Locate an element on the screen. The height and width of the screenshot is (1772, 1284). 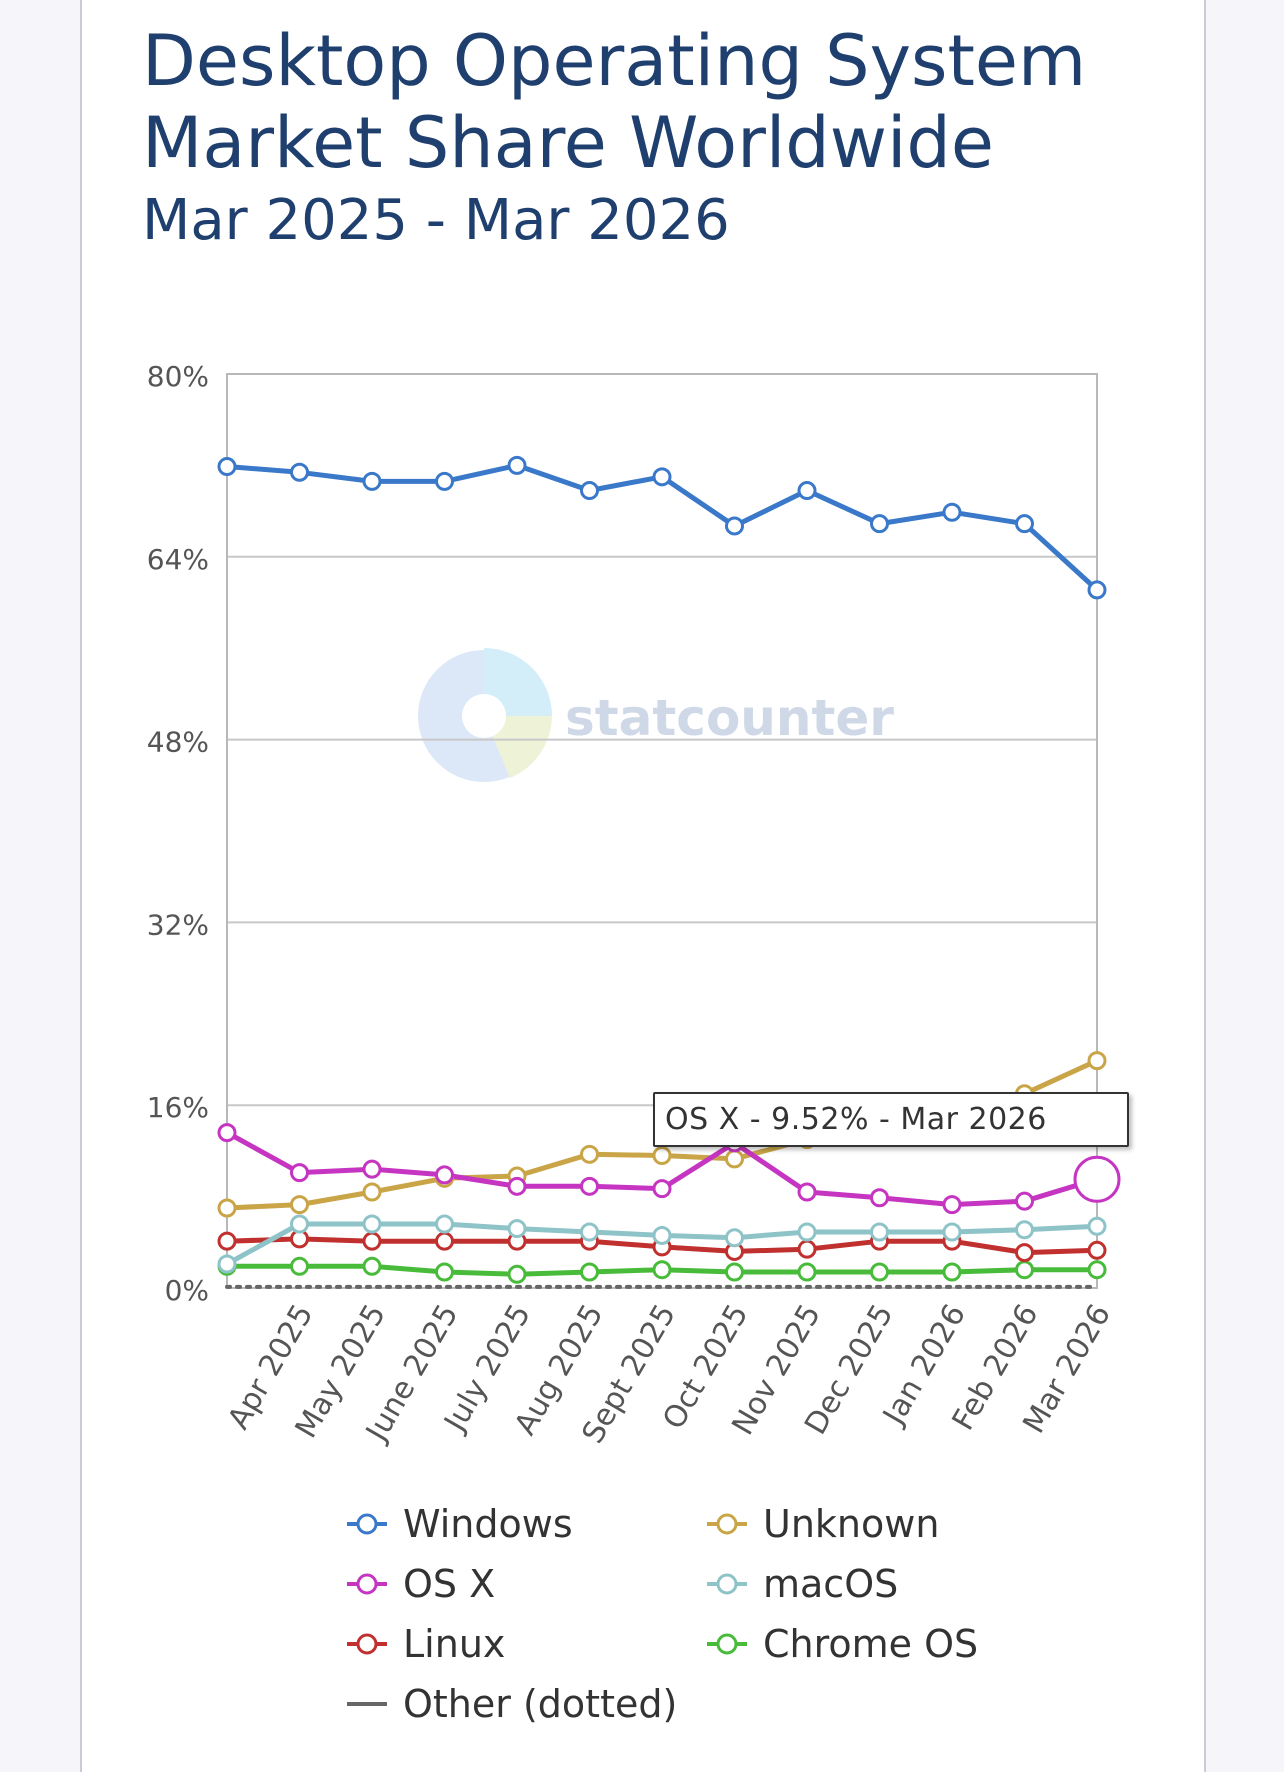
y-tick-label: 48% is located at coordinates (178, 742).